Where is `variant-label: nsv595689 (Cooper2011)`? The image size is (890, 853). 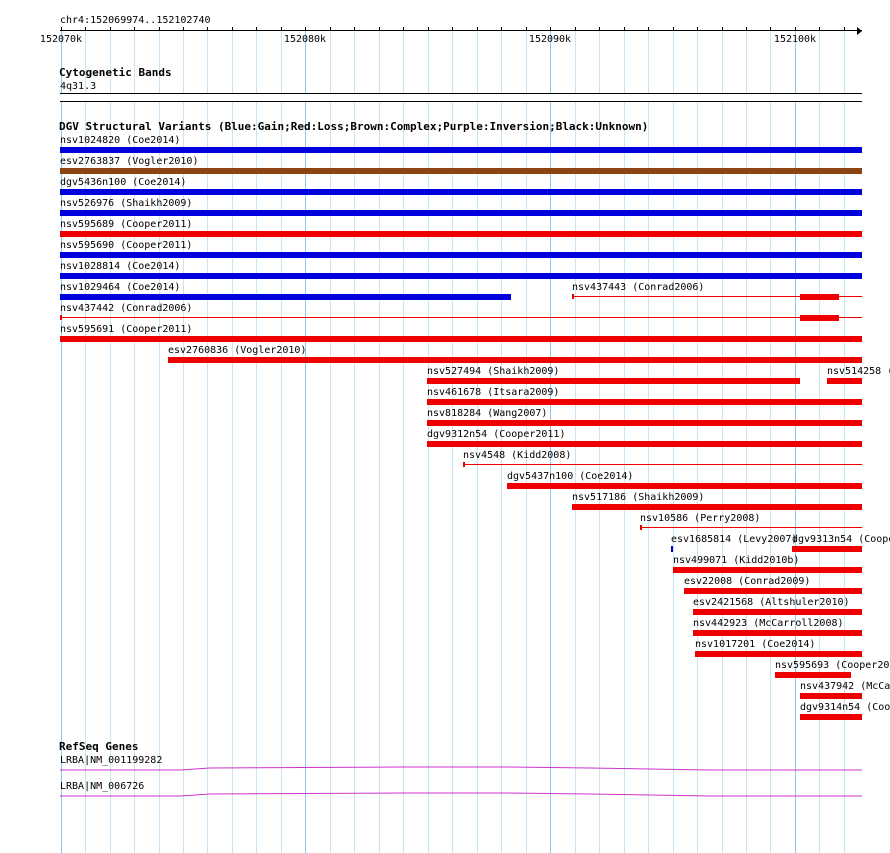 variant-label: nsv595689 (Cooper2011) is located at coordinates (126, 224).